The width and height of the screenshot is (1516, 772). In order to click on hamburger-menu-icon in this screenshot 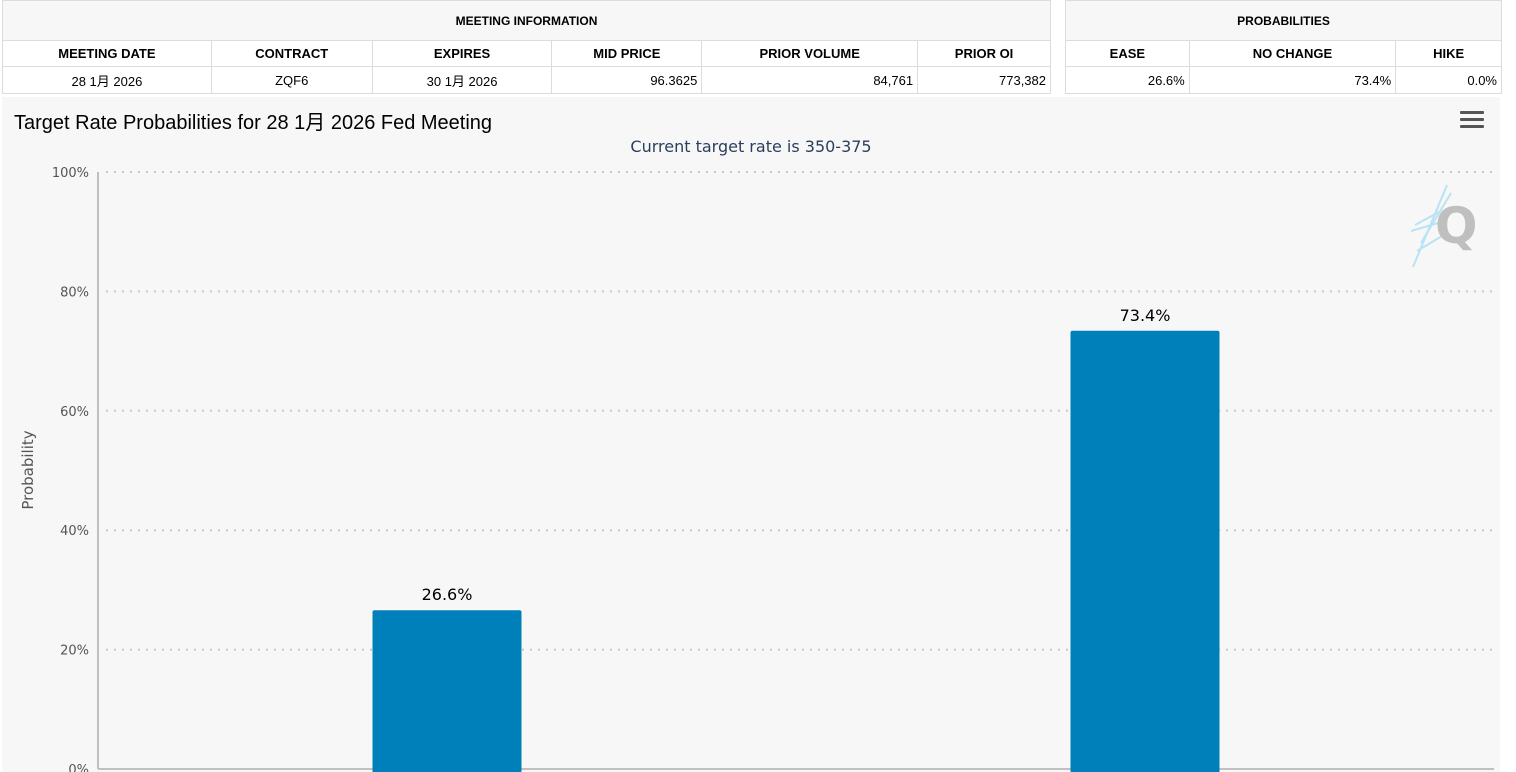, I will do `click(1472, 122)`.